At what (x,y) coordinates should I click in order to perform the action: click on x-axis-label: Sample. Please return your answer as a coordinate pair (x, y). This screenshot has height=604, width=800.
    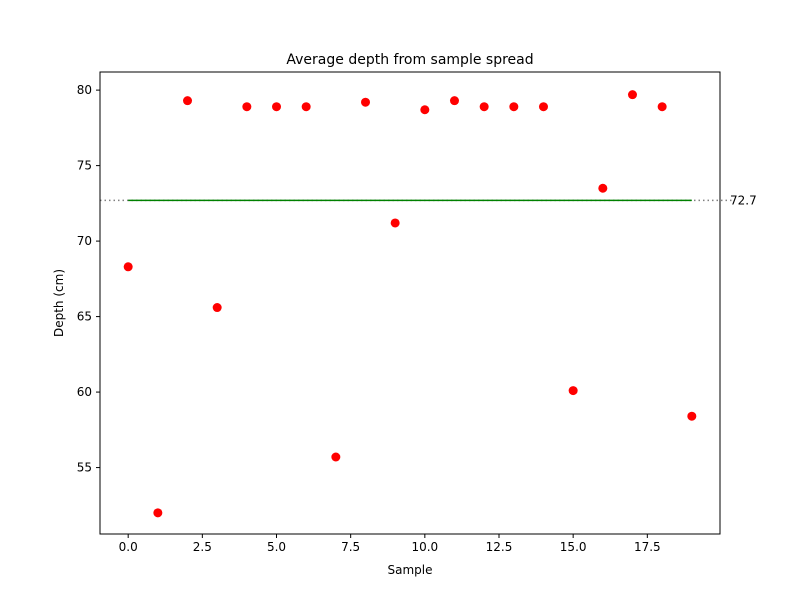
    Looking at the image, I should click on (410, 570).